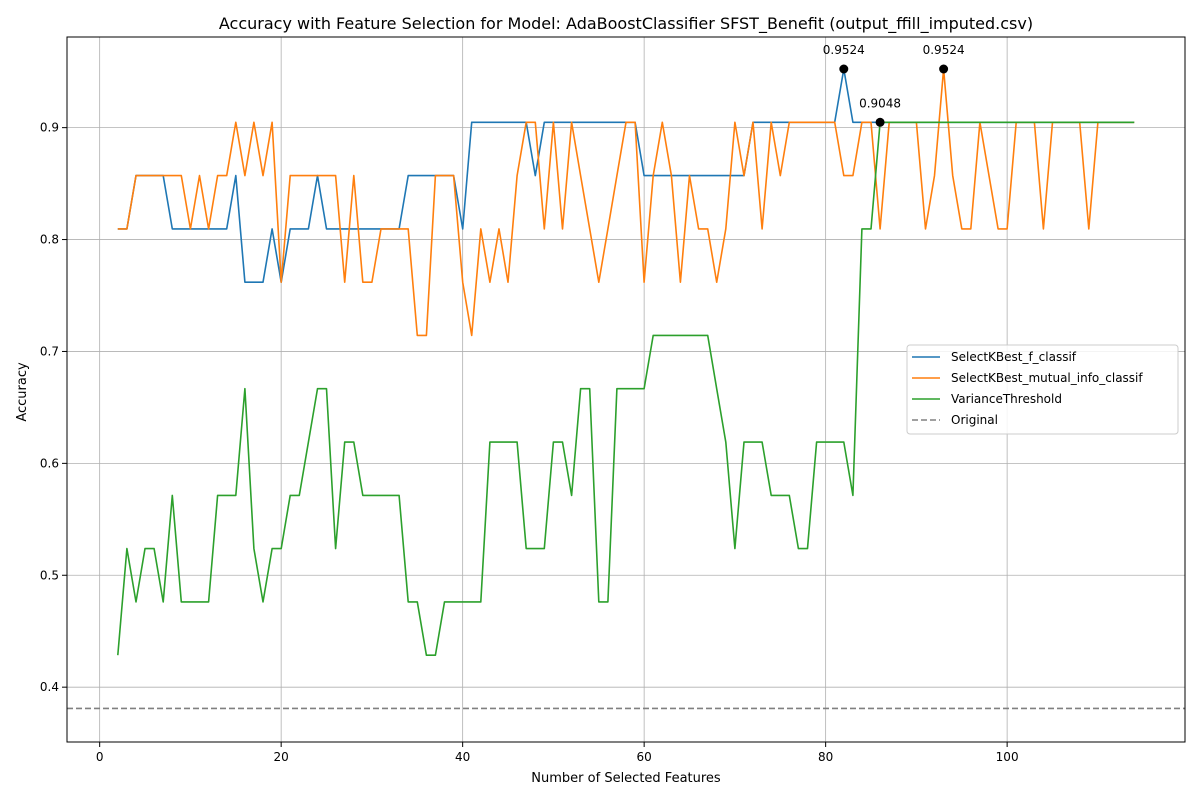  What do you see at coordinates (1014, 357) in the screenshot?
I see `legend-label: SelectKBest_f_classif` at bounding box center [1014, 357].